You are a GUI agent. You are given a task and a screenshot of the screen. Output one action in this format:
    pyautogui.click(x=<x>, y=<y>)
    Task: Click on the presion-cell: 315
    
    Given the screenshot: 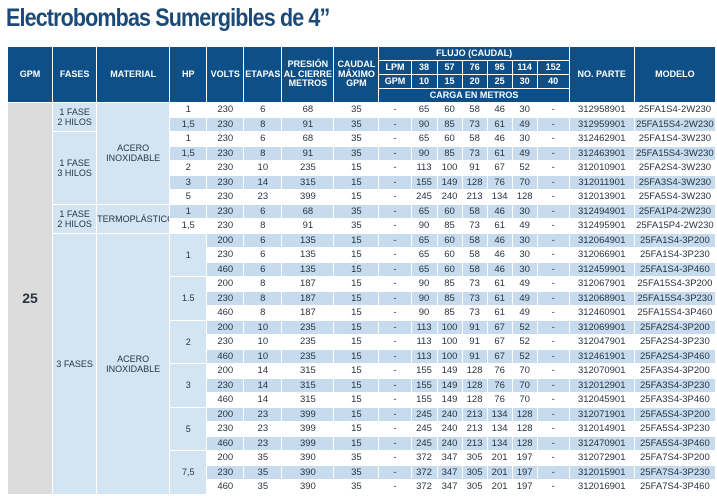 What is the action you would take?
    pyautogui.click(x=308, y=400)
    